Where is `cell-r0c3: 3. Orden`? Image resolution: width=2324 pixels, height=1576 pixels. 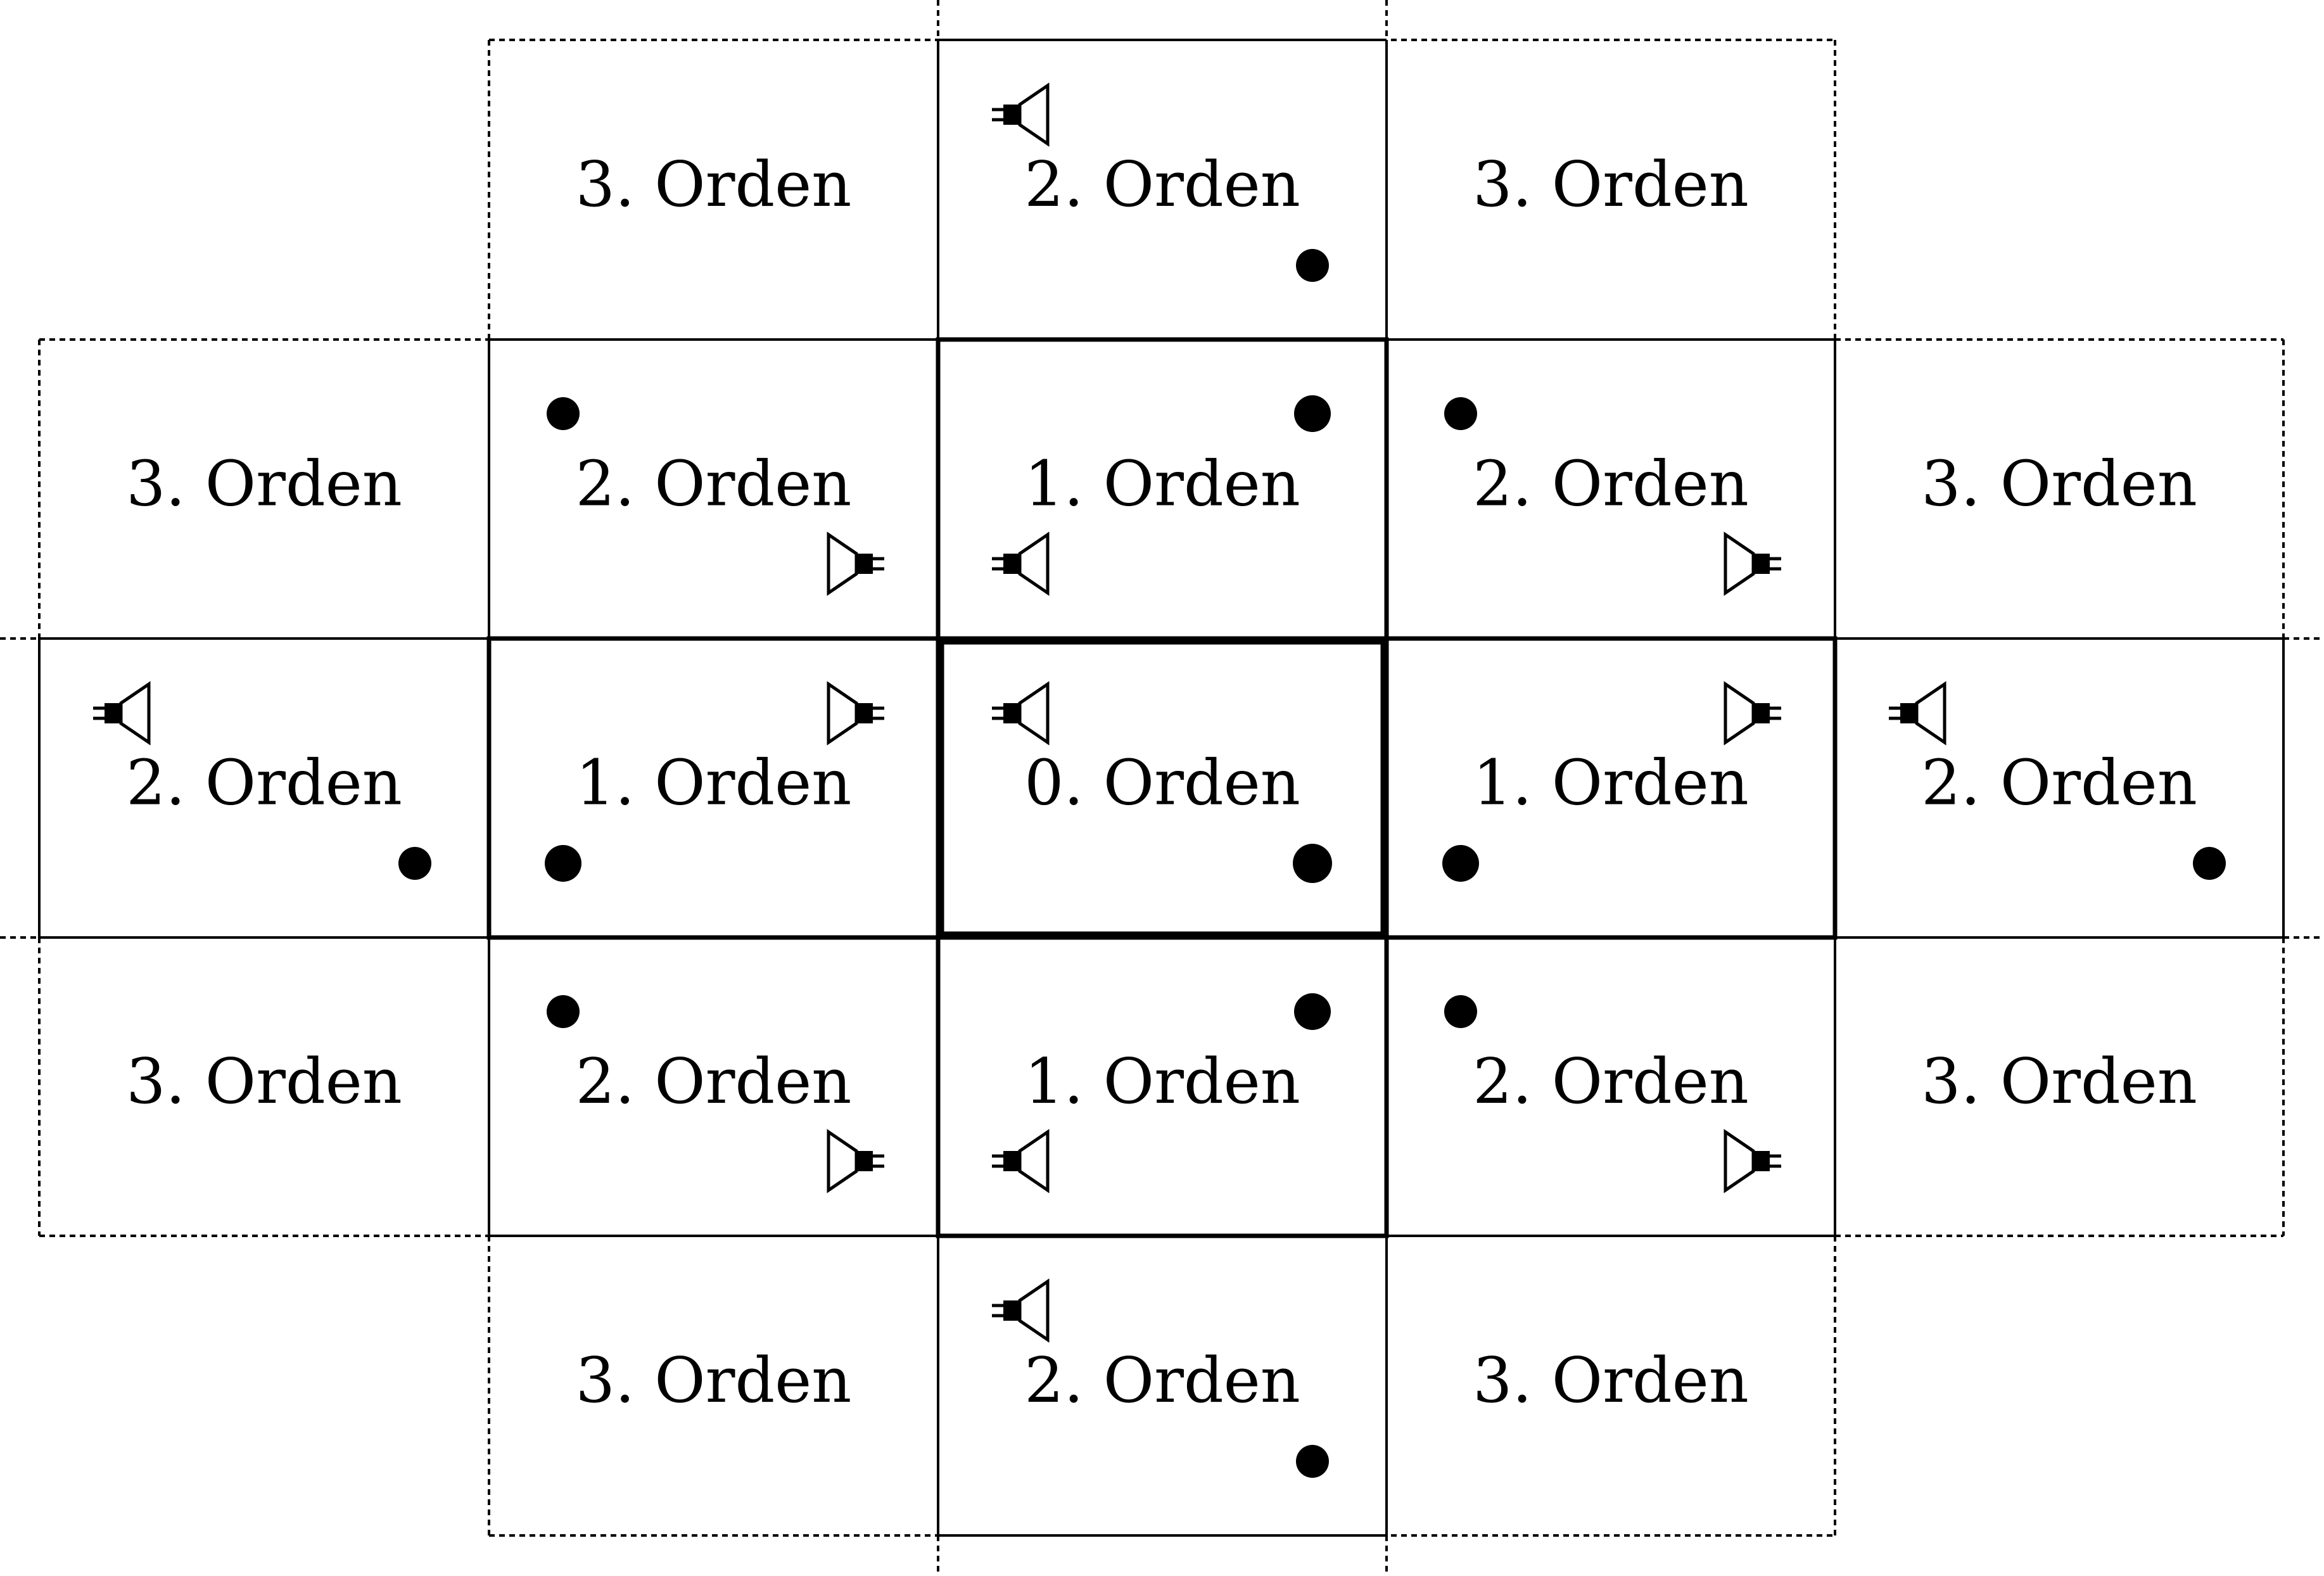
cell-r0c3: 3. Orden is located at coordinates (1611, 185).